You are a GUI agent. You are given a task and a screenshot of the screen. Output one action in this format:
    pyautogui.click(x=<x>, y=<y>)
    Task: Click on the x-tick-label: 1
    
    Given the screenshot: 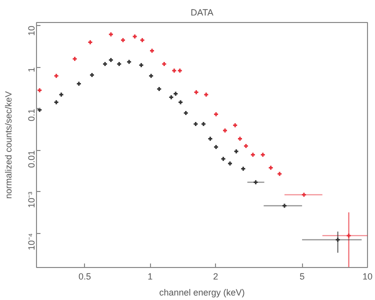 What is the action you would take?
    pyautogui.click(x=150, y=277)
    